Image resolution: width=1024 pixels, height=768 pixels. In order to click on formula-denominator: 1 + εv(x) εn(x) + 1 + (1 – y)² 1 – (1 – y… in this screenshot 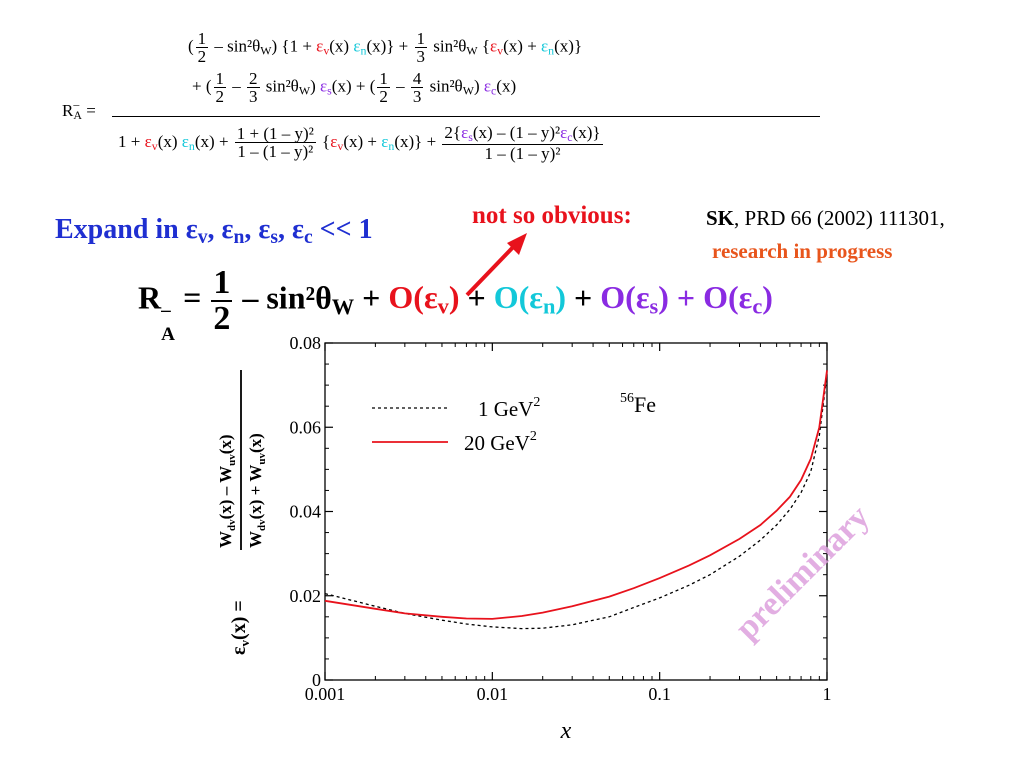, I will do `click(360, 143)`.